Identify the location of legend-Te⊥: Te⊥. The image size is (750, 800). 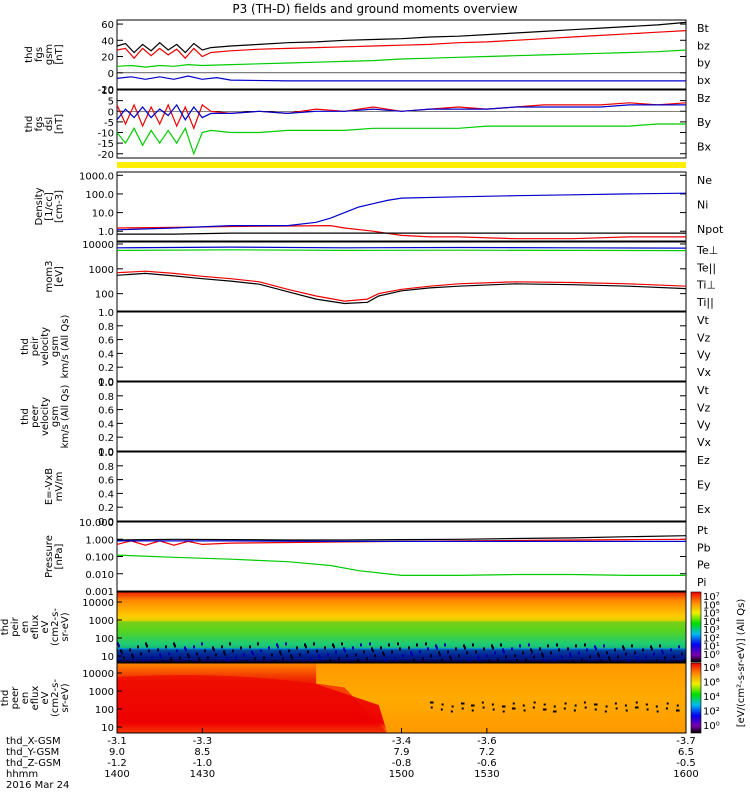
(707, 250).